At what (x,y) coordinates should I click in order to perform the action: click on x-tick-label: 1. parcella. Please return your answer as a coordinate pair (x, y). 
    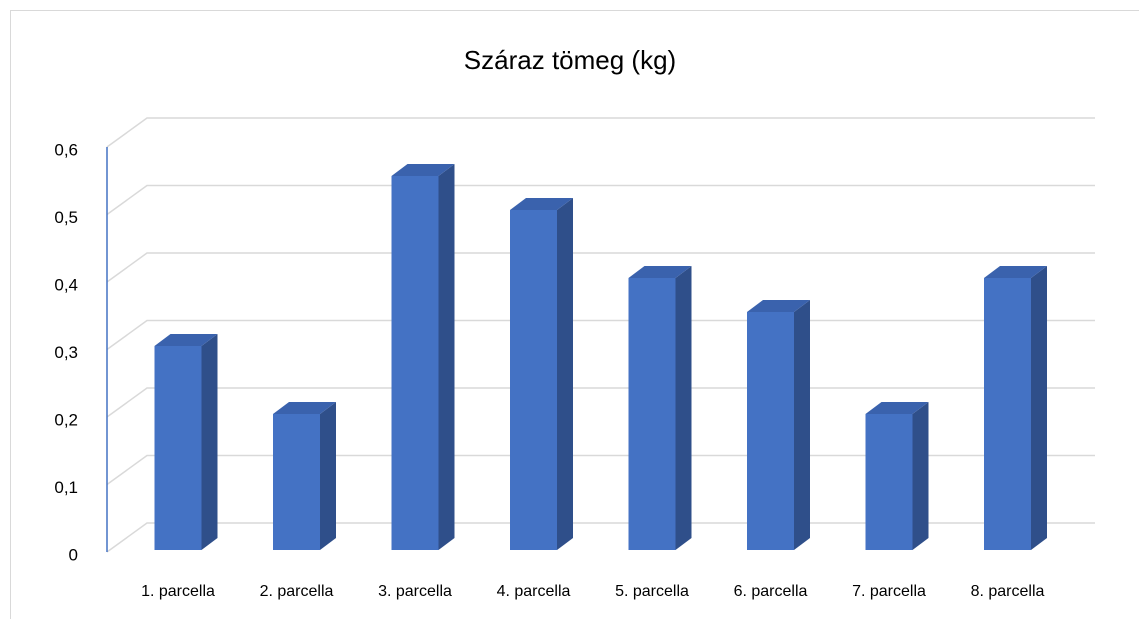
    Looking at the image, I should click on (178, 591).